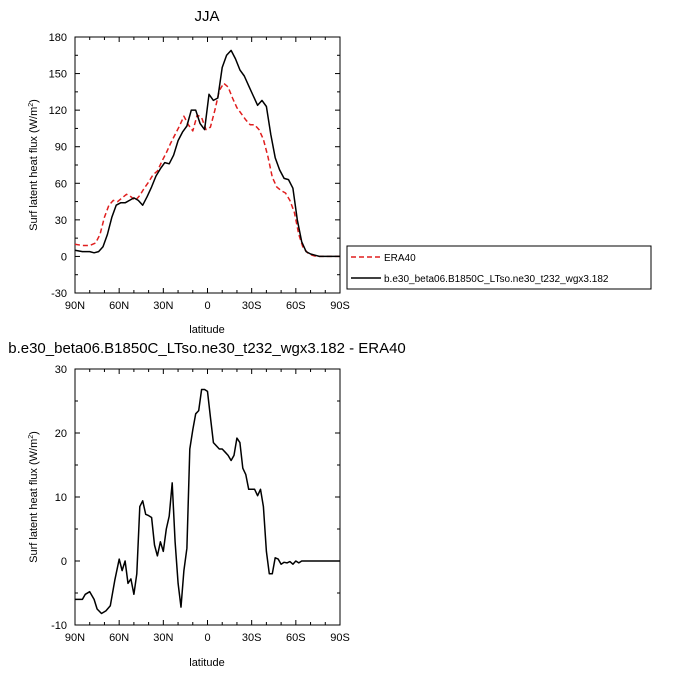 This screenshot has width=675, height=675. What do you see at coordinates (58, 75) in the screenshot?
I see `top-y-tick-label: 150` at bounding box center [58, 75].